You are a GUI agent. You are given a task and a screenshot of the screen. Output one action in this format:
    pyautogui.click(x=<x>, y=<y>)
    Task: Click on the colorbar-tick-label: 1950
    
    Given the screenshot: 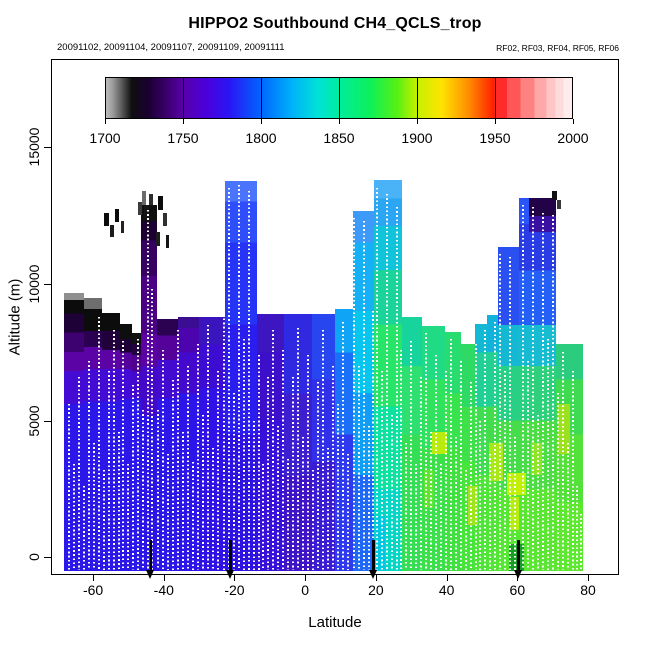 What is the action you would take?
    pyautogui.click(x=495, y=138)
    